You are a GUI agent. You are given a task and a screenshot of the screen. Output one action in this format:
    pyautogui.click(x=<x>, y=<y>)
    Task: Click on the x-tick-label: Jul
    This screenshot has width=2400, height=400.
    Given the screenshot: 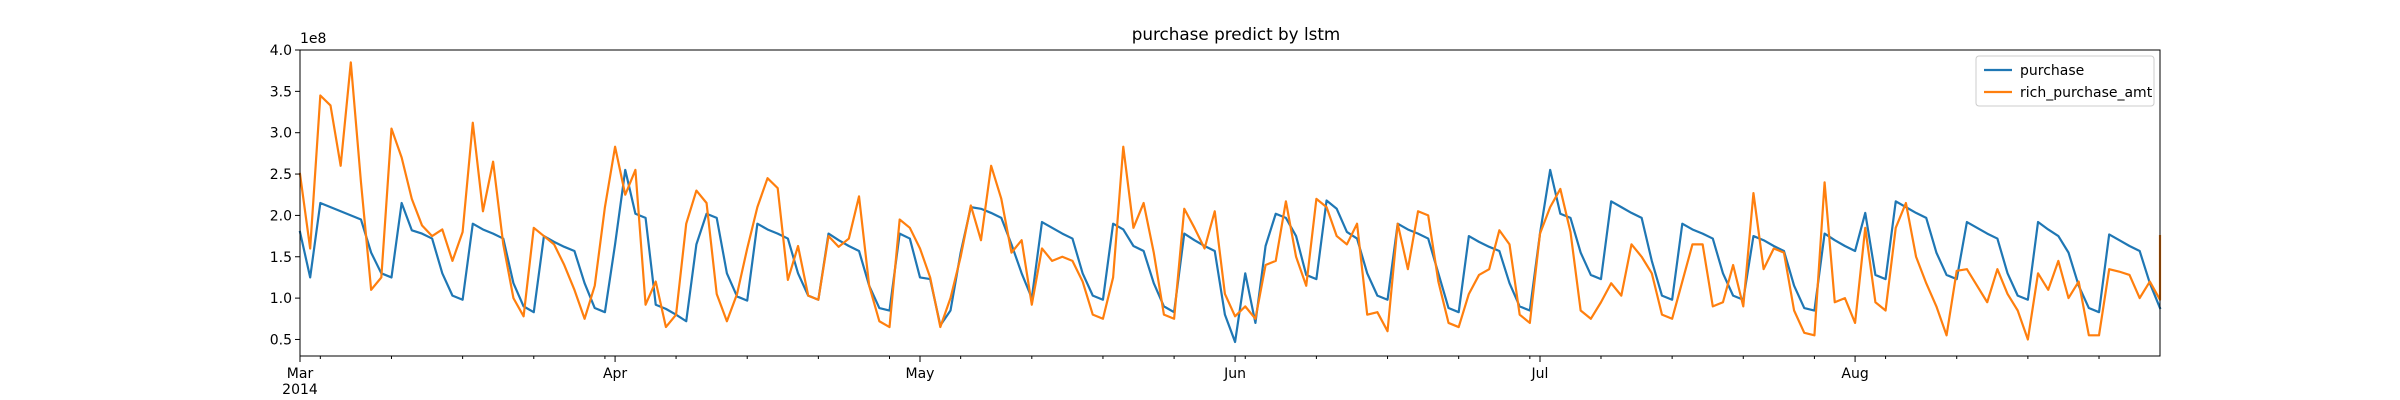 What is the action you would take?
    pyautogui.click(x=1540, y=374)
    